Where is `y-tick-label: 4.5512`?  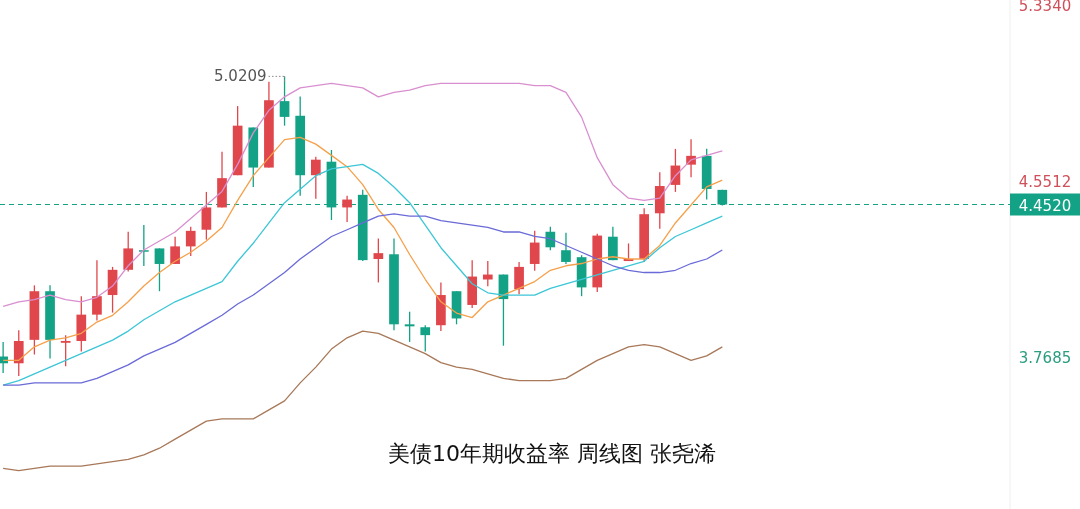 y-tick-label: 4.5512 is located at coordinates (1045, 182).